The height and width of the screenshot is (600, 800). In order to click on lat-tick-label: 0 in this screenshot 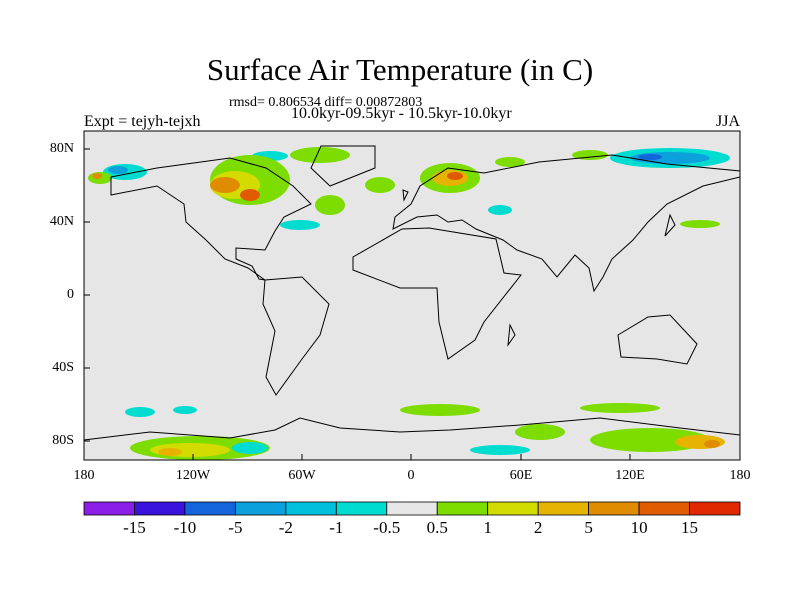, I will do `click(70, 294)`.